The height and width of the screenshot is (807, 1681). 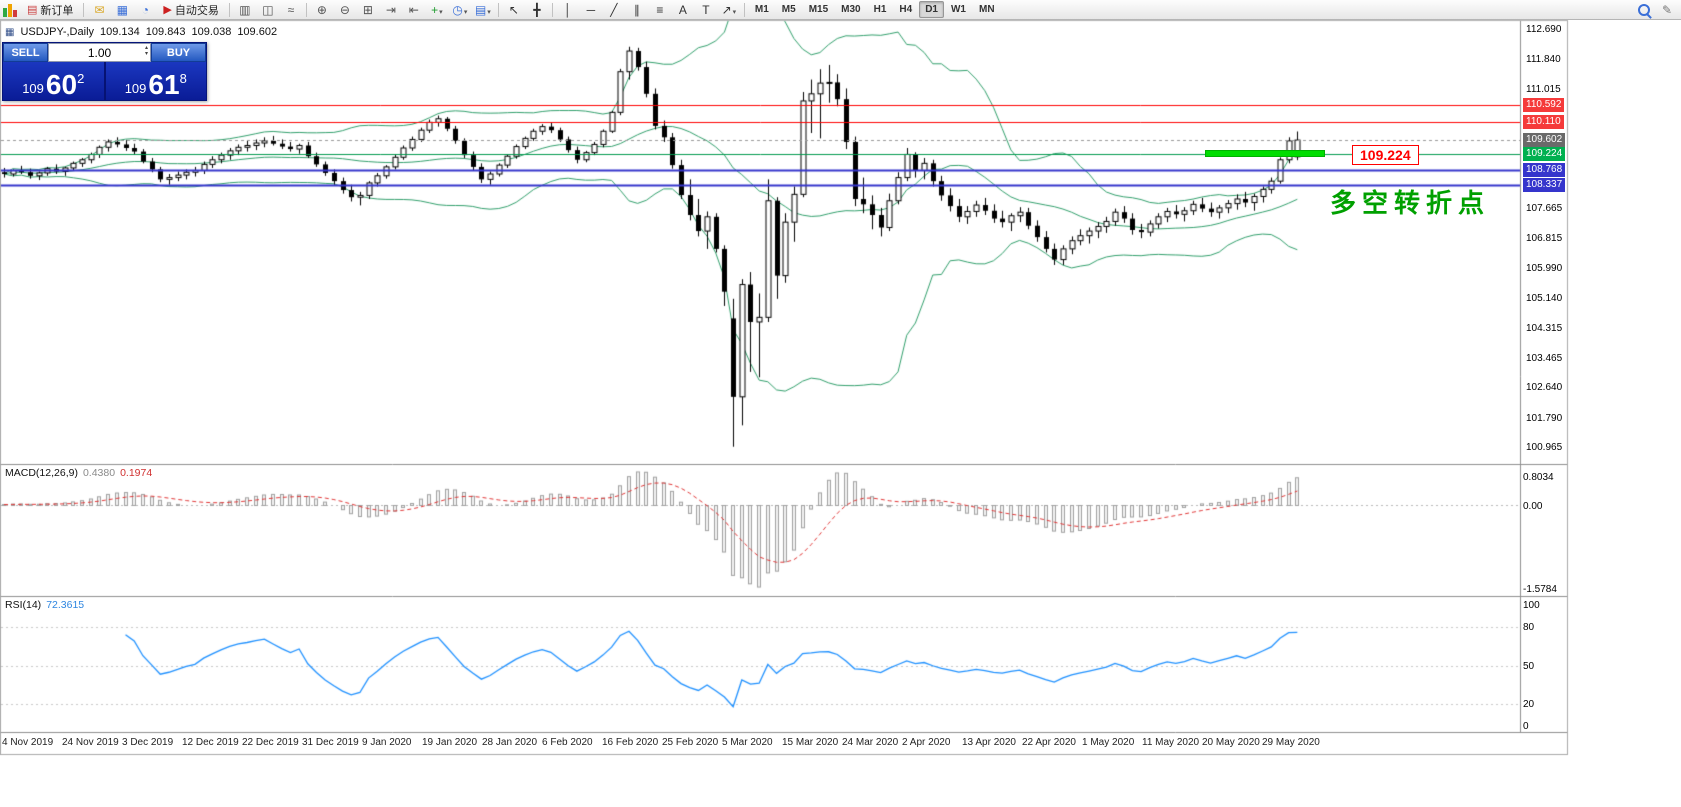 I want to click on horizontal-line-icon: ─, so click(x=591, y=9).